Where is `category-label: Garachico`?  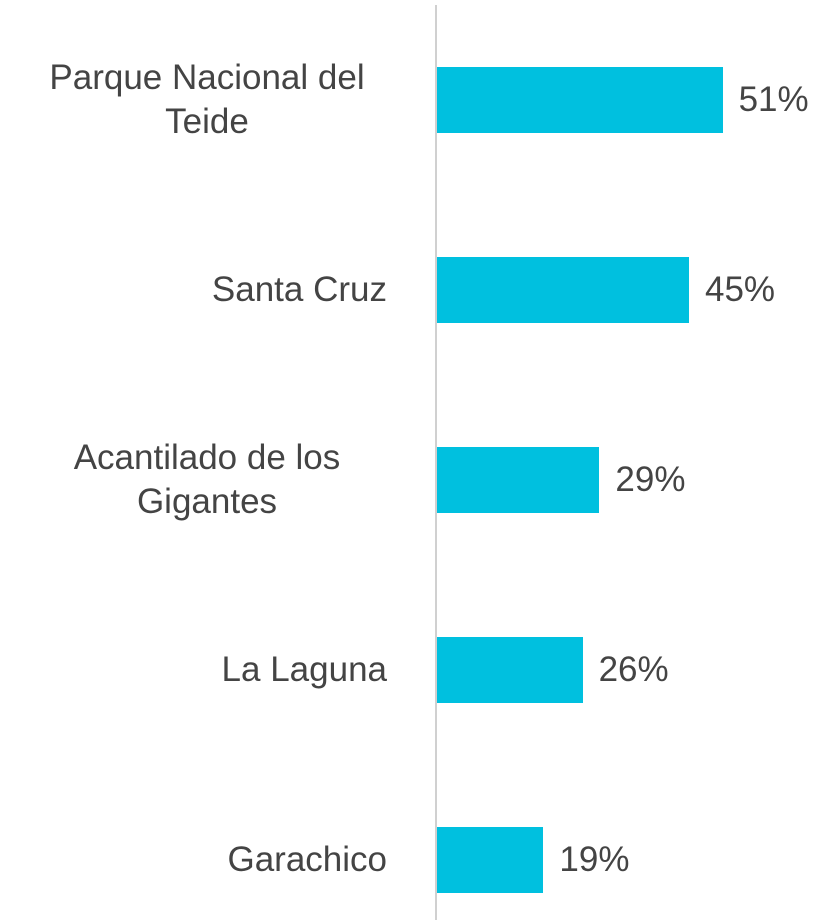 category-label: Garachico is located at coordinates (307, 860).